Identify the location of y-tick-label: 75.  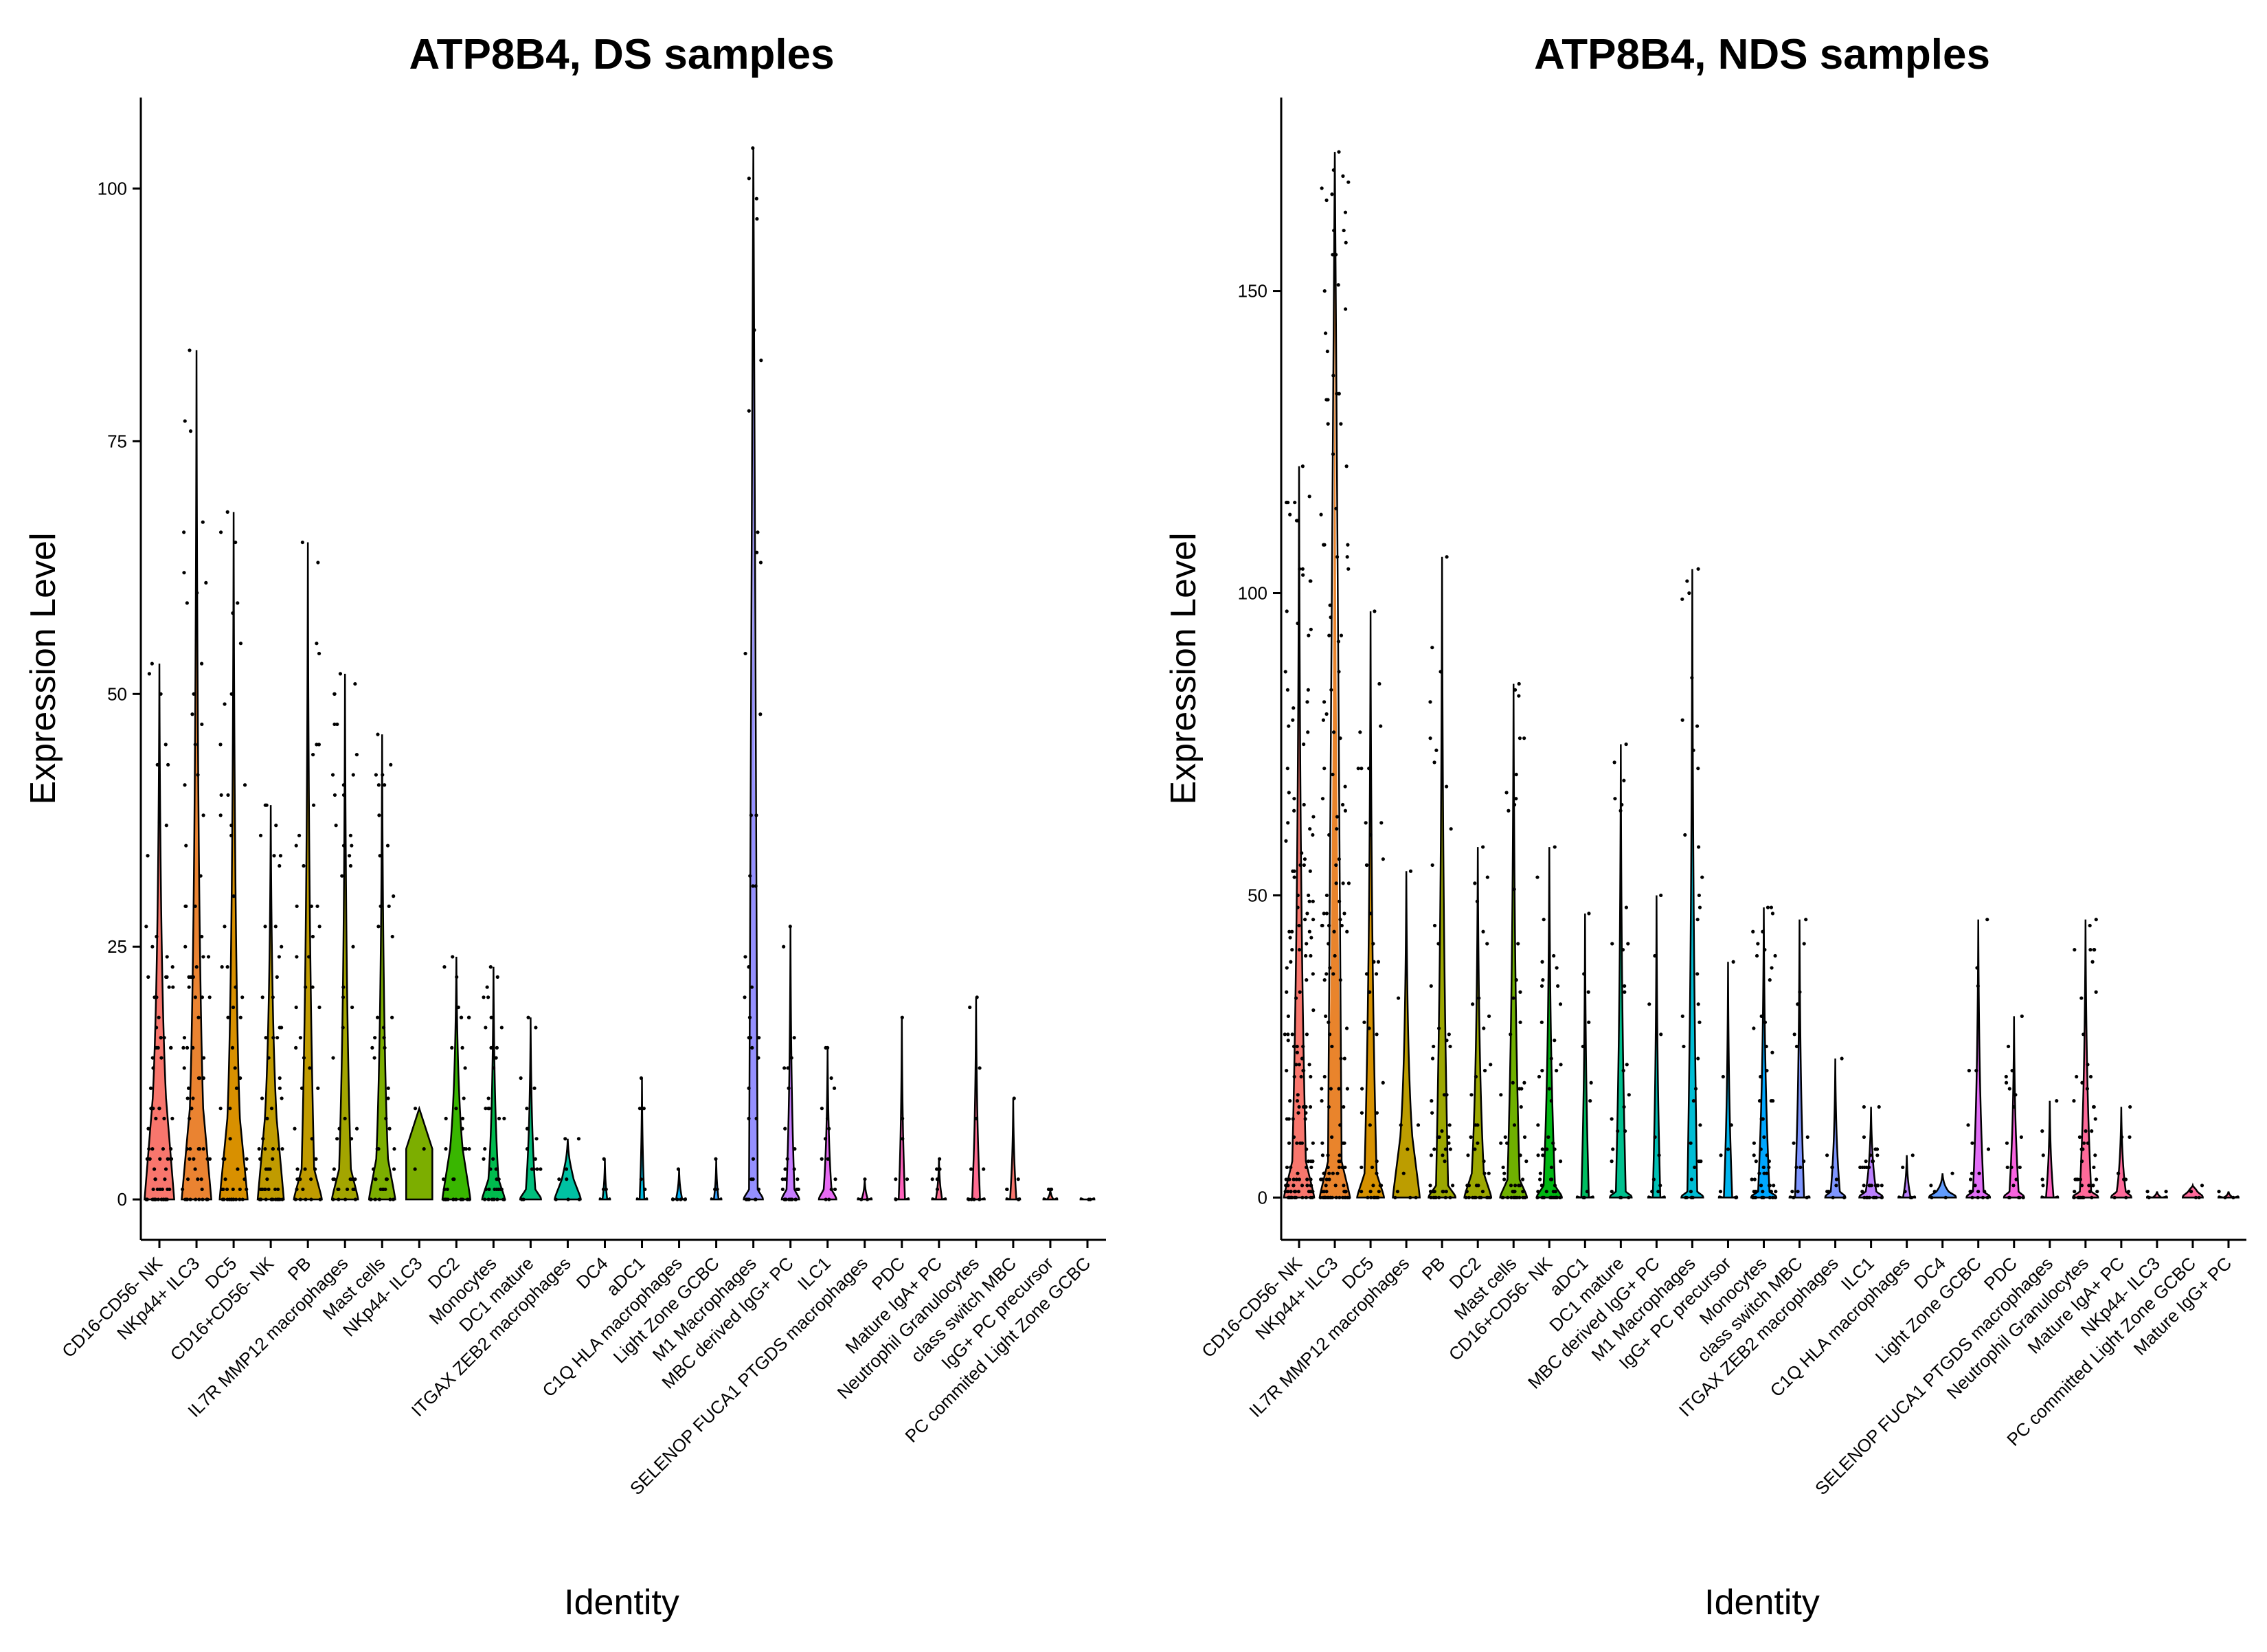
(117, 441).